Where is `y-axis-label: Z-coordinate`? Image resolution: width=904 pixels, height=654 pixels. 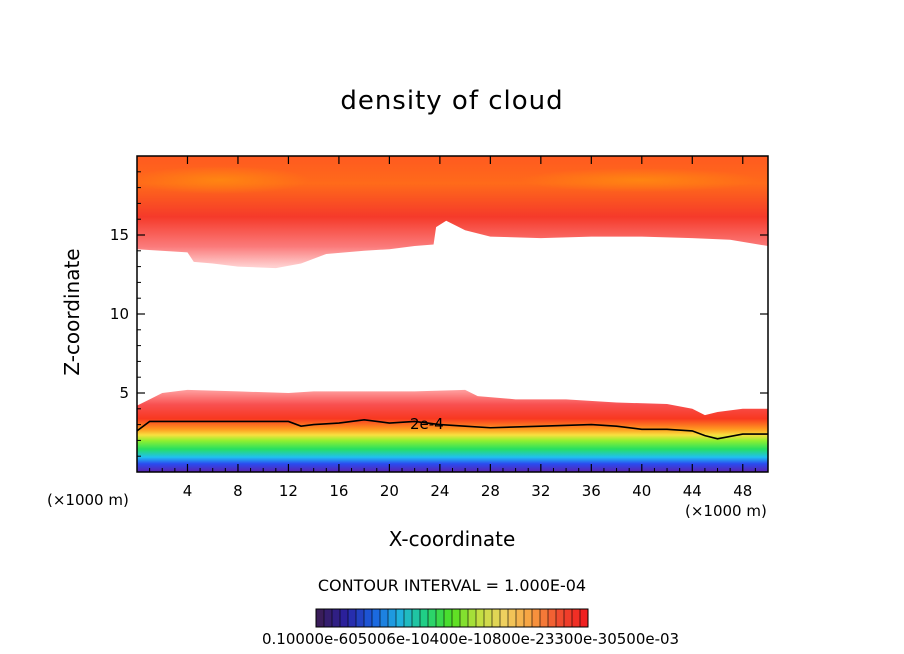
y-axis-label: Z-coordinate is located at coordinates (72, 312).